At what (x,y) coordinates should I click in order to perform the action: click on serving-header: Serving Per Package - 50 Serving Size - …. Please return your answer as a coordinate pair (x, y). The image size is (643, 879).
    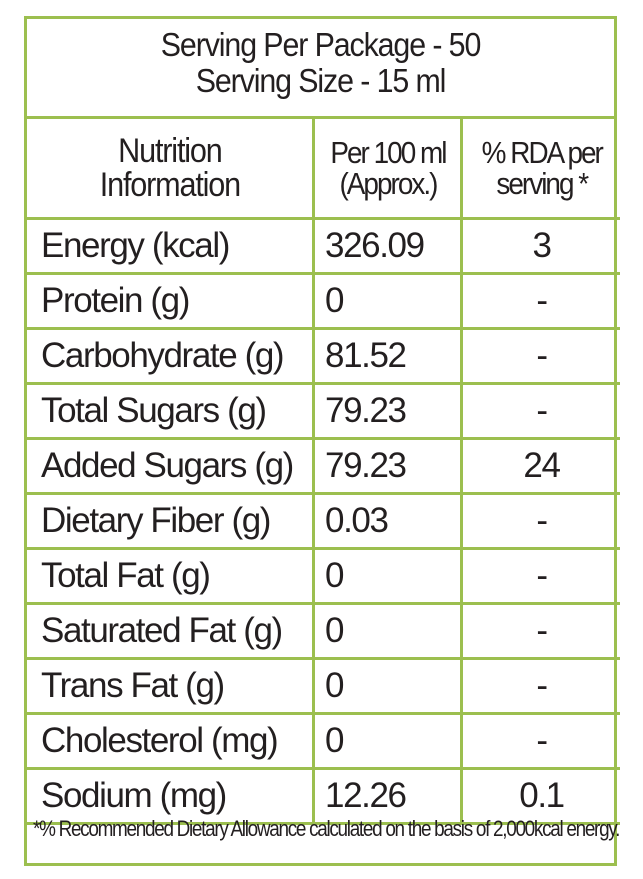
    Looking at the image, I should click on (320, 69).